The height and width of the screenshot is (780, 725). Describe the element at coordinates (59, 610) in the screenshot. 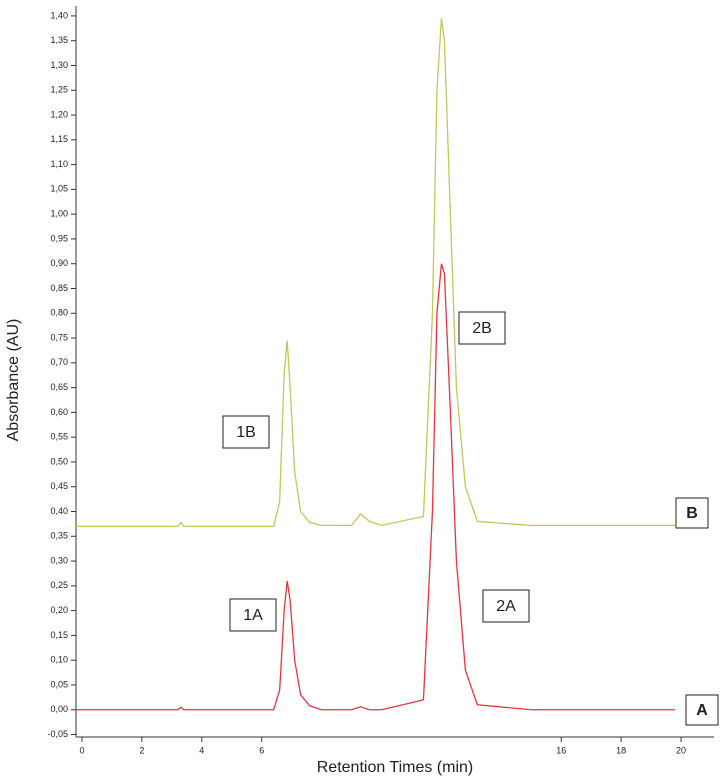

I see `y-tick-label: 0,20` at that location.